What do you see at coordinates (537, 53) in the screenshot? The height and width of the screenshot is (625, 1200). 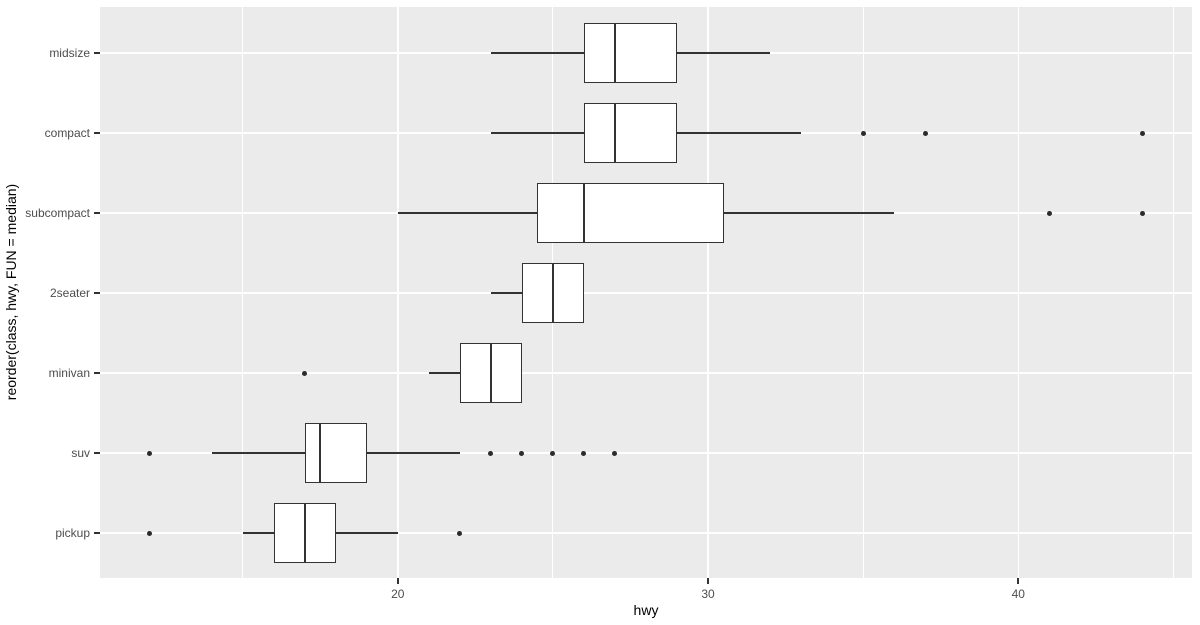 I see `whisker-low-midsize` at bounding box center [537, 53].